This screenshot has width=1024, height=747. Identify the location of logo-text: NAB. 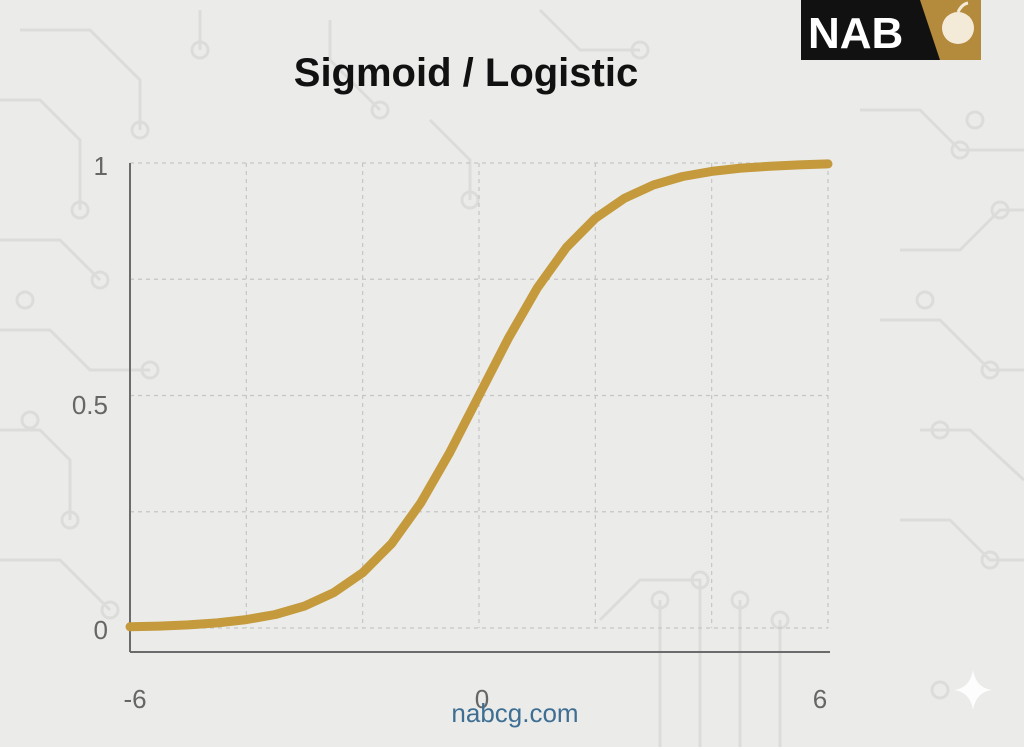
(855, 33).